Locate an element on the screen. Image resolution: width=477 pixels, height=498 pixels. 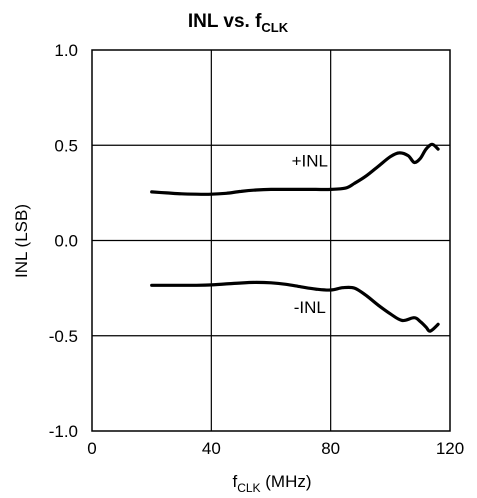
y-tick-label: 0.0 is located at coordinates (66, 241).